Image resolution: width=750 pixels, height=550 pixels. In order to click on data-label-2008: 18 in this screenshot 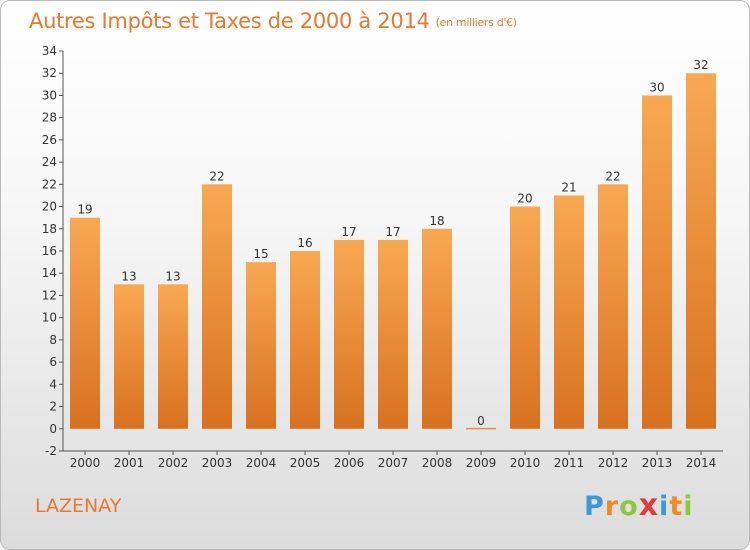, I will do `click(436, 221)`.